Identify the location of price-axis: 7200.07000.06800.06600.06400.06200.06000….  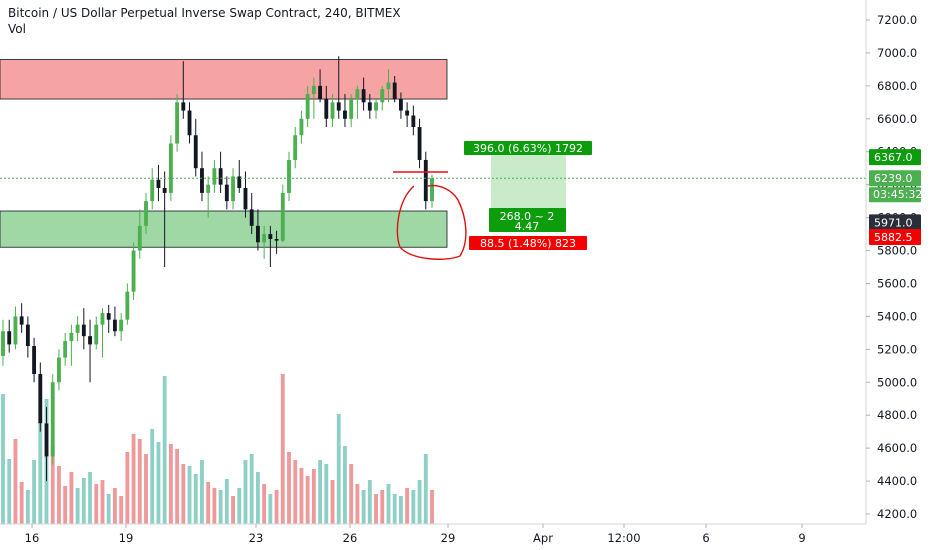
(891, 267).